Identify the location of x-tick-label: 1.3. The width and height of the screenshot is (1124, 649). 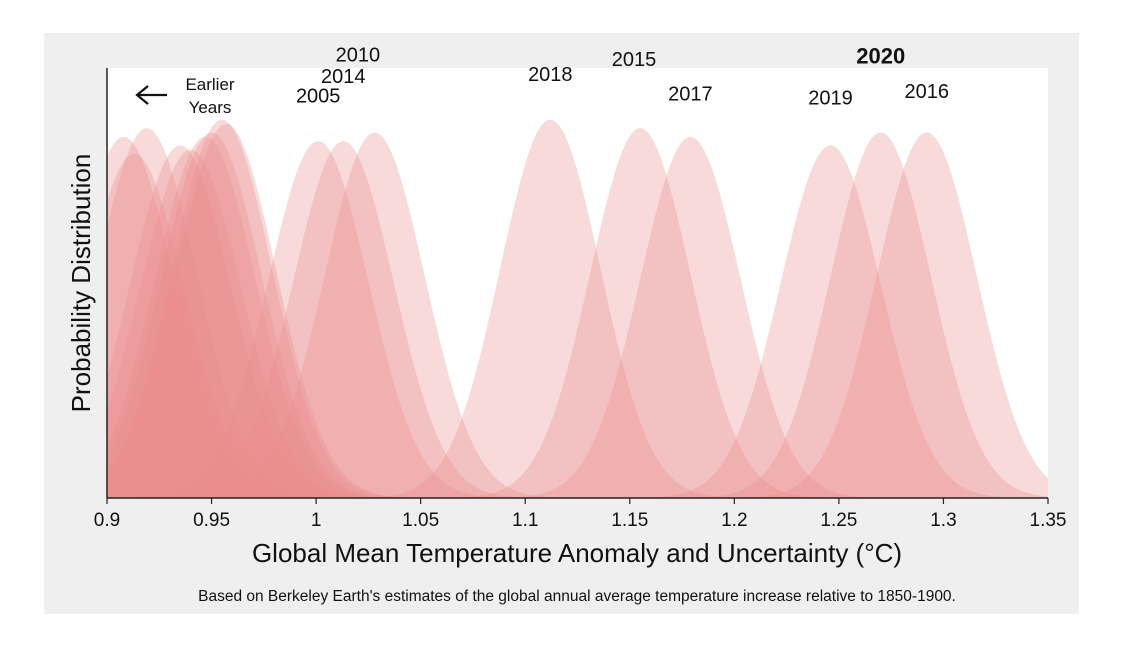
(943, 520).